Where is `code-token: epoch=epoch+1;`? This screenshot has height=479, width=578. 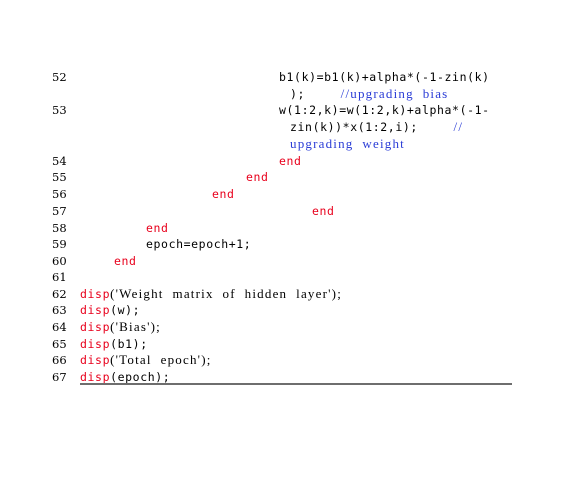
code-token: epoch=epoch+1; is located at coordinates (199, 244).